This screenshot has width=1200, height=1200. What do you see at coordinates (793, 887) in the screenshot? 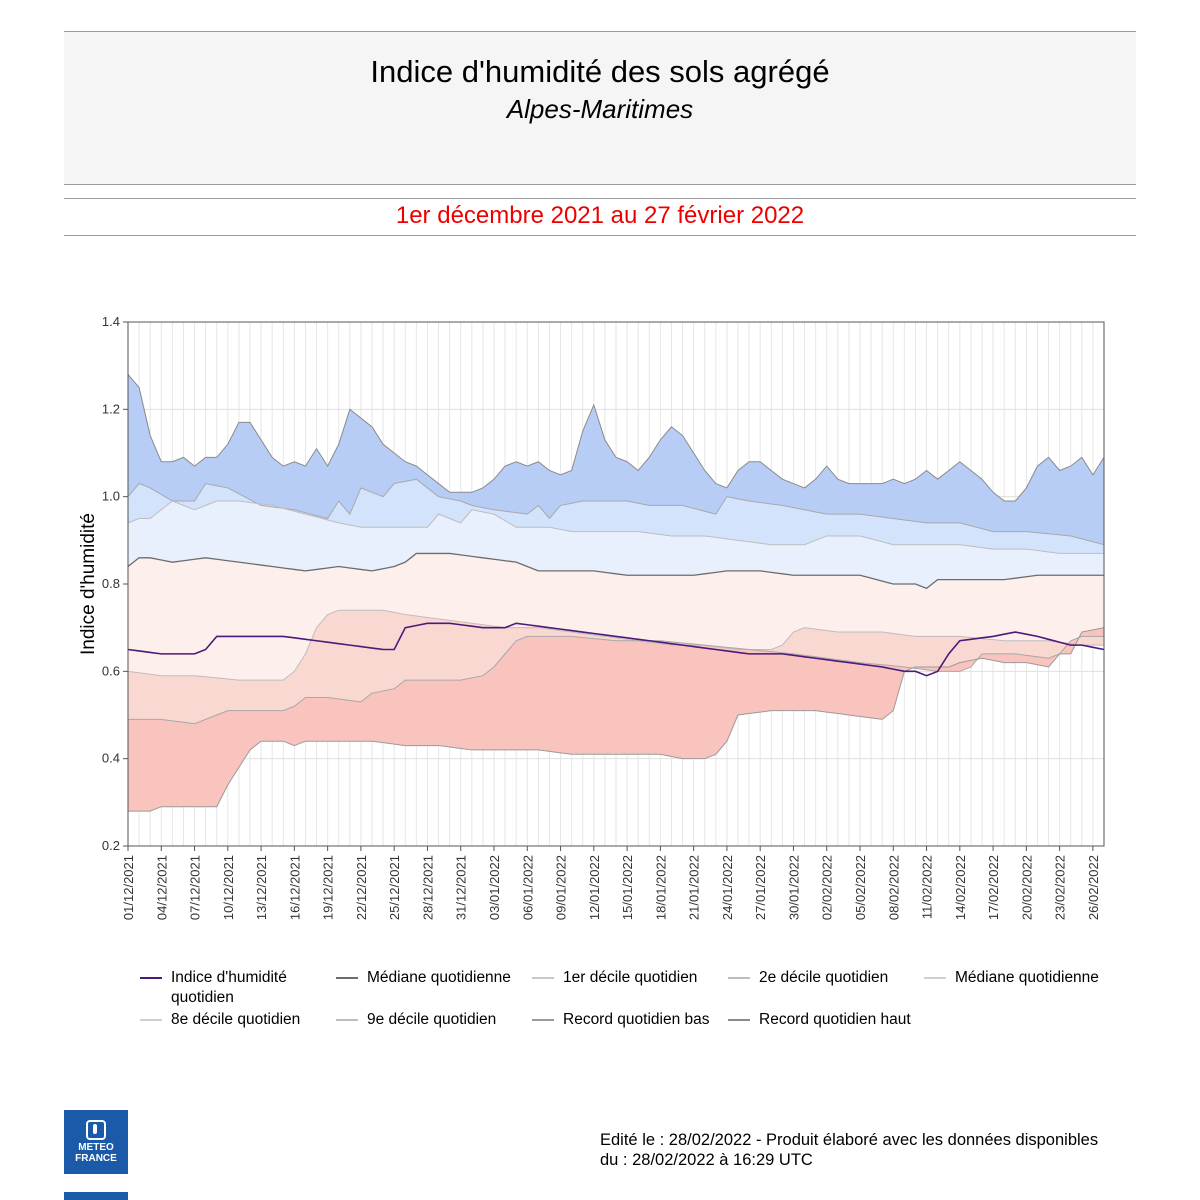
I see `x-tick-label: 30/01/2022` at bounding box center [793, 887].